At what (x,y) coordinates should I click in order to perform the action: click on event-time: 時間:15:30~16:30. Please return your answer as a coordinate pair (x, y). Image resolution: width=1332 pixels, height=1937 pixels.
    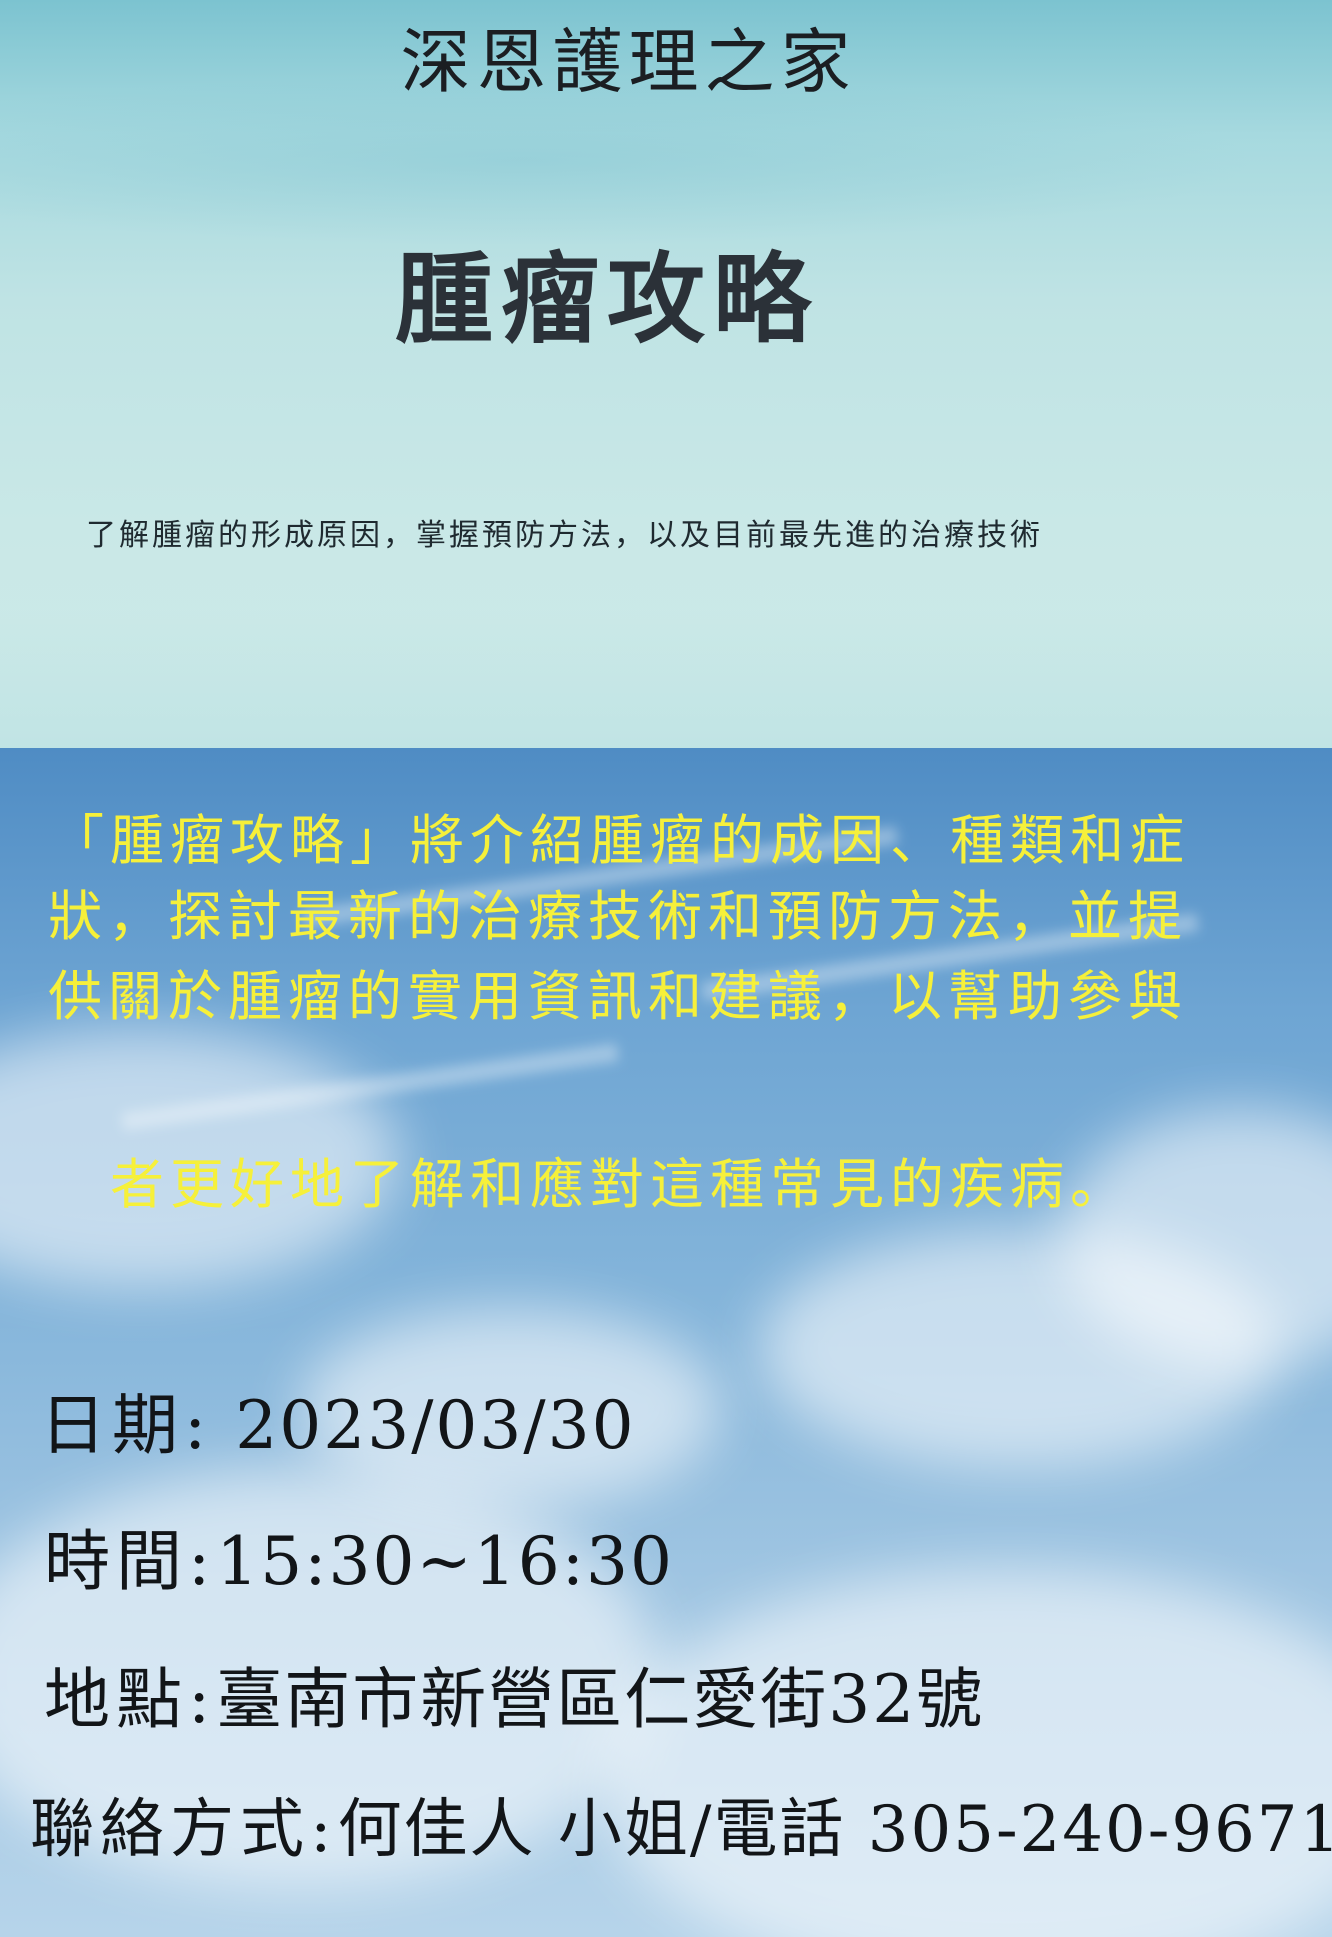
    Looking at the image, I should click on (359, 1556).